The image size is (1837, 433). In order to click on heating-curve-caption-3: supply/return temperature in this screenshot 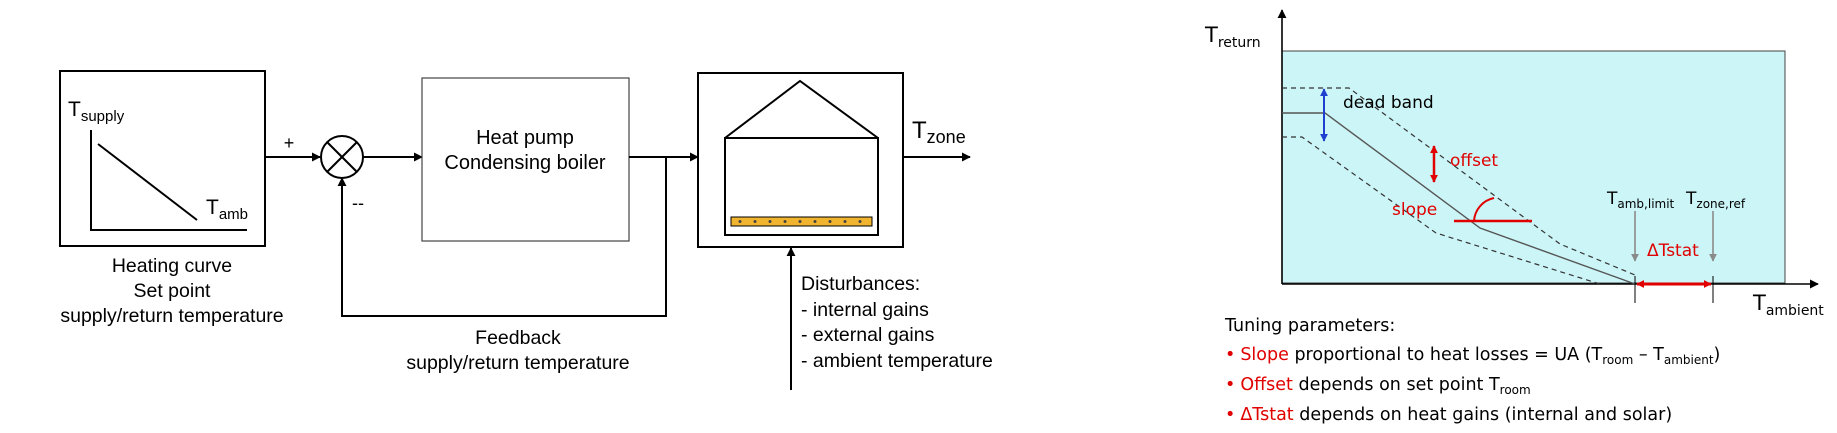, I will do `click(171, 316)`.